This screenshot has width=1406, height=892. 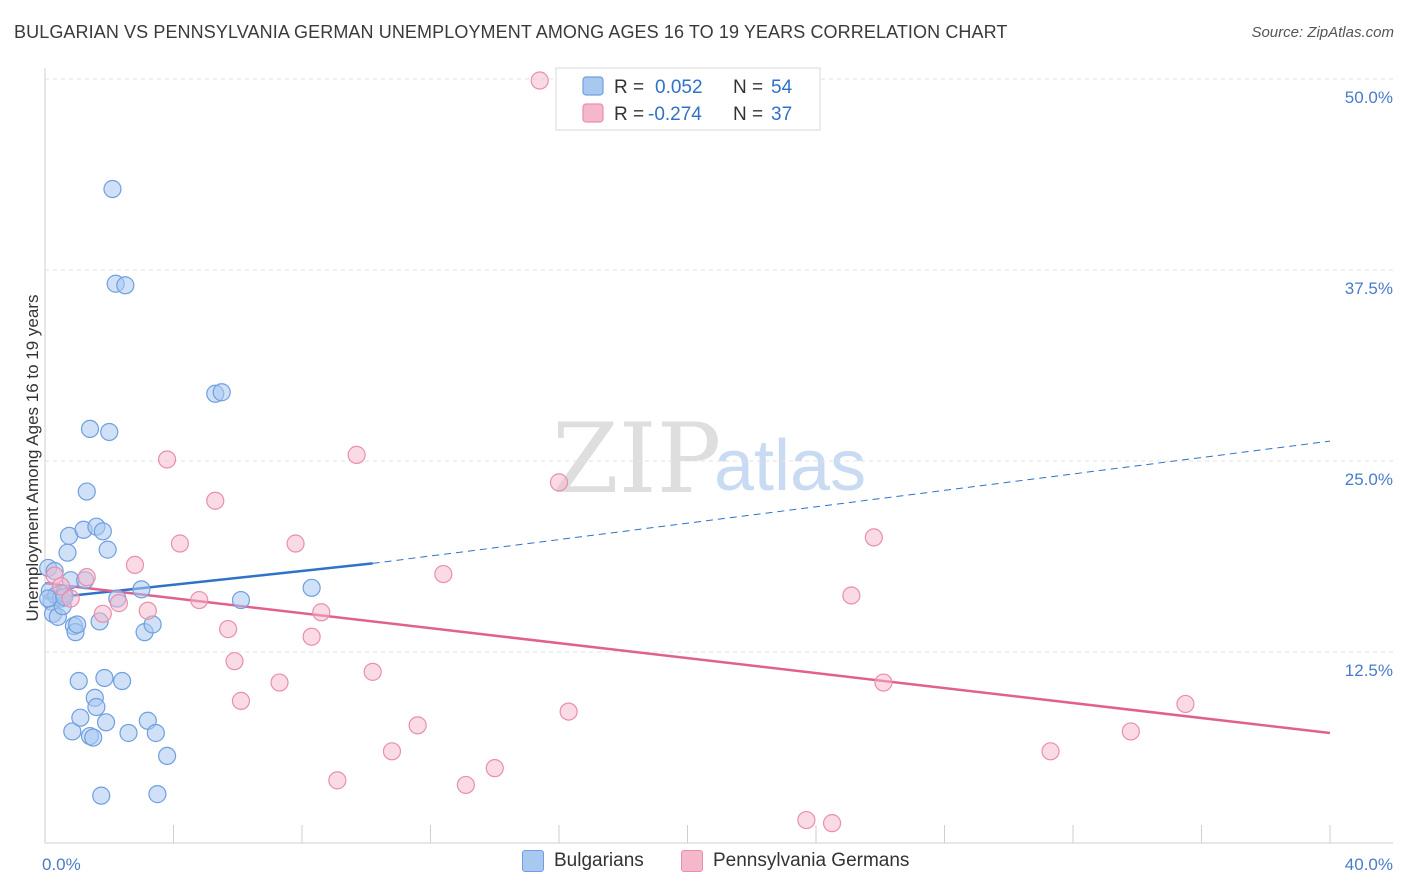 I want to click on bottom-legend: Bulgarians Pennsylvania Germans, so click(x=703, y=865).